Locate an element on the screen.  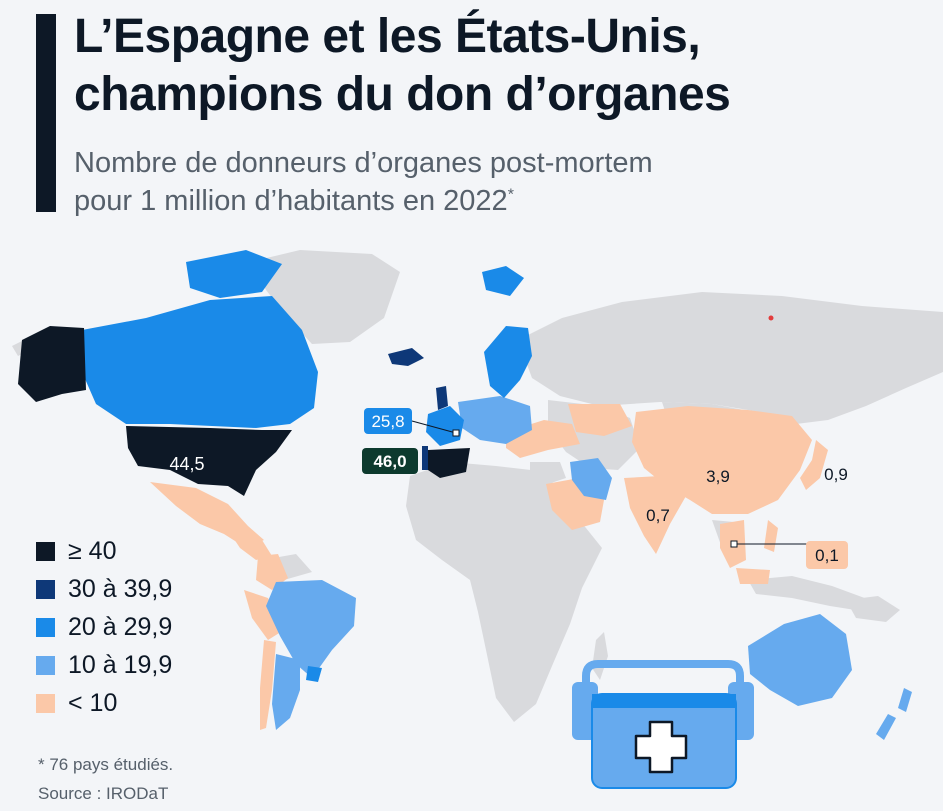
ge40-regions is located at coordinates (244, 411).